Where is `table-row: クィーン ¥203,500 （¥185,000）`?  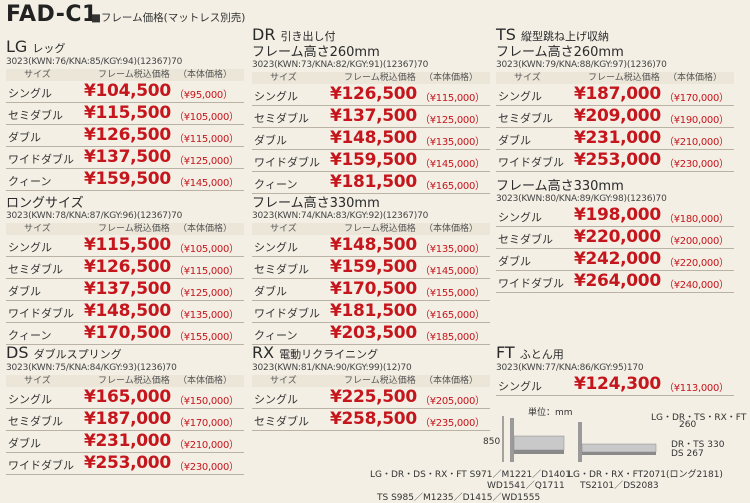
table-row: クィーン ¥203,500 （¥185,000） is located at coordinates (371, 334).